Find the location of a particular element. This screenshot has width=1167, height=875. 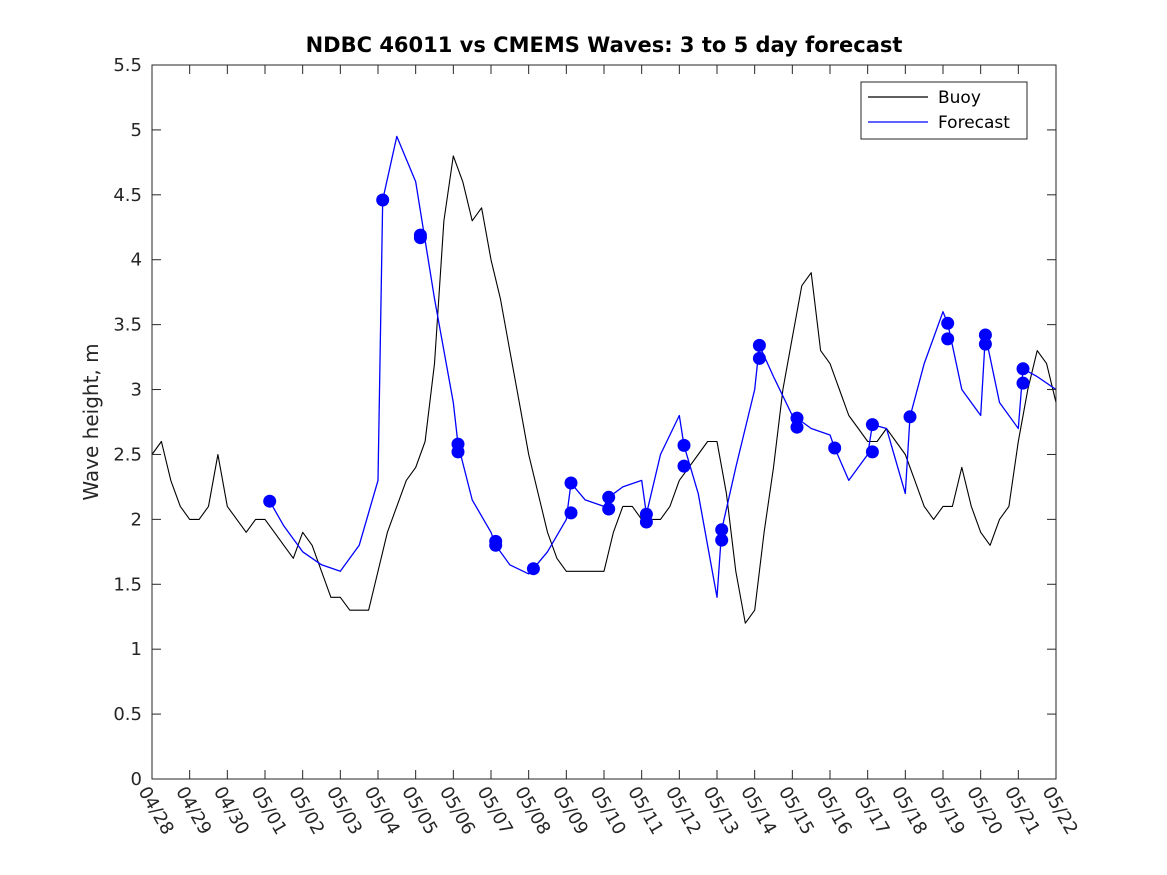

y-tick-label: 1 is located at coordinates (136, 649).